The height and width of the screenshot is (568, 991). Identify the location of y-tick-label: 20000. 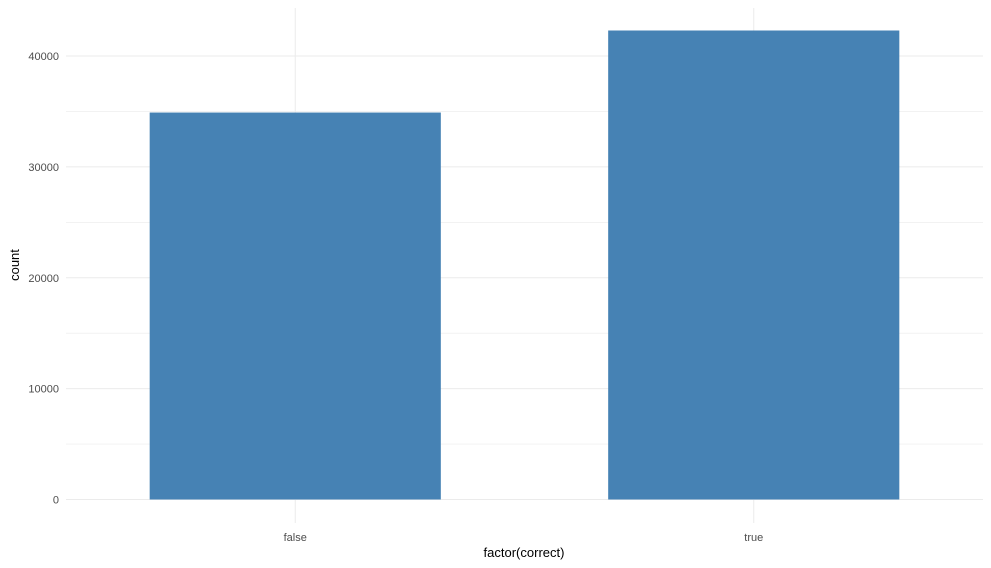
(43, 279).